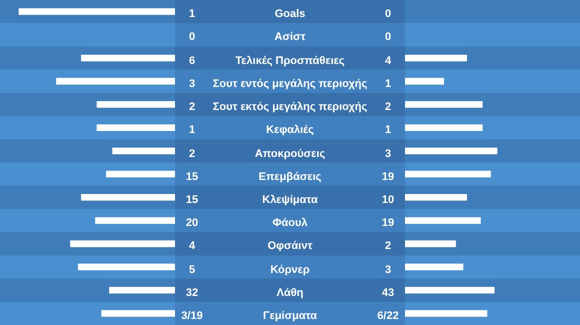 This screenshot has height=325, width=580. What do you see at coordinates (192, 316) in the screenshot?
I see `text: 3/19` at bounding box center [192, 316].